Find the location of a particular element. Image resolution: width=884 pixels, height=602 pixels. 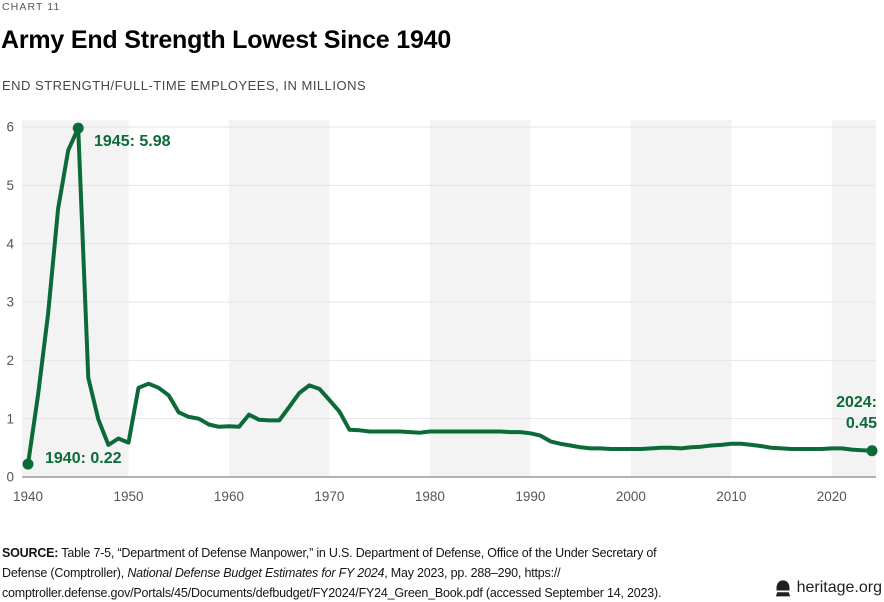

annotation-2024-end: 2024: 0.45 is located at coordinates (856, 413).